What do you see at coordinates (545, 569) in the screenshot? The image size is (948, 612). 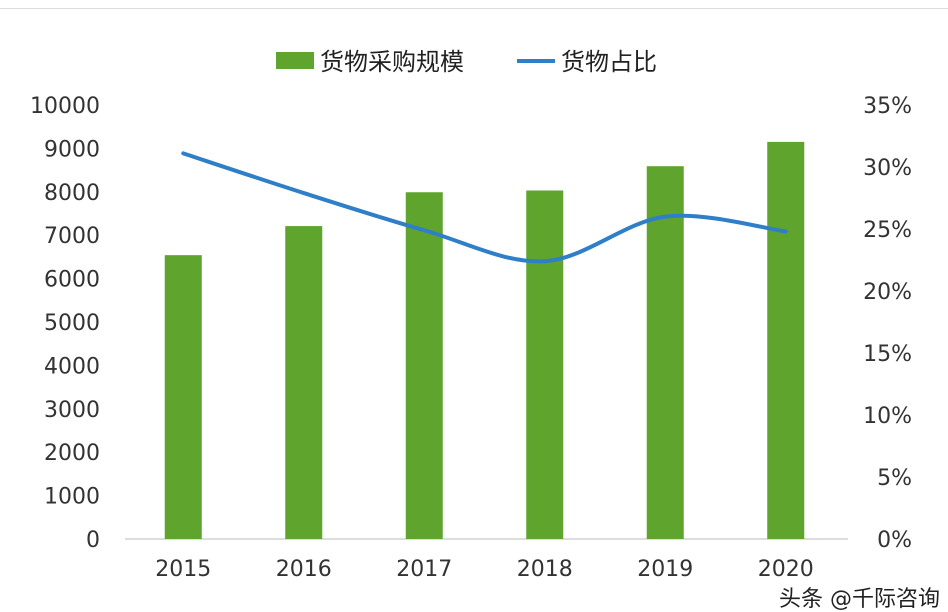 I see `x-axis-tick-label: 2018` at bounding box center [545, 569].